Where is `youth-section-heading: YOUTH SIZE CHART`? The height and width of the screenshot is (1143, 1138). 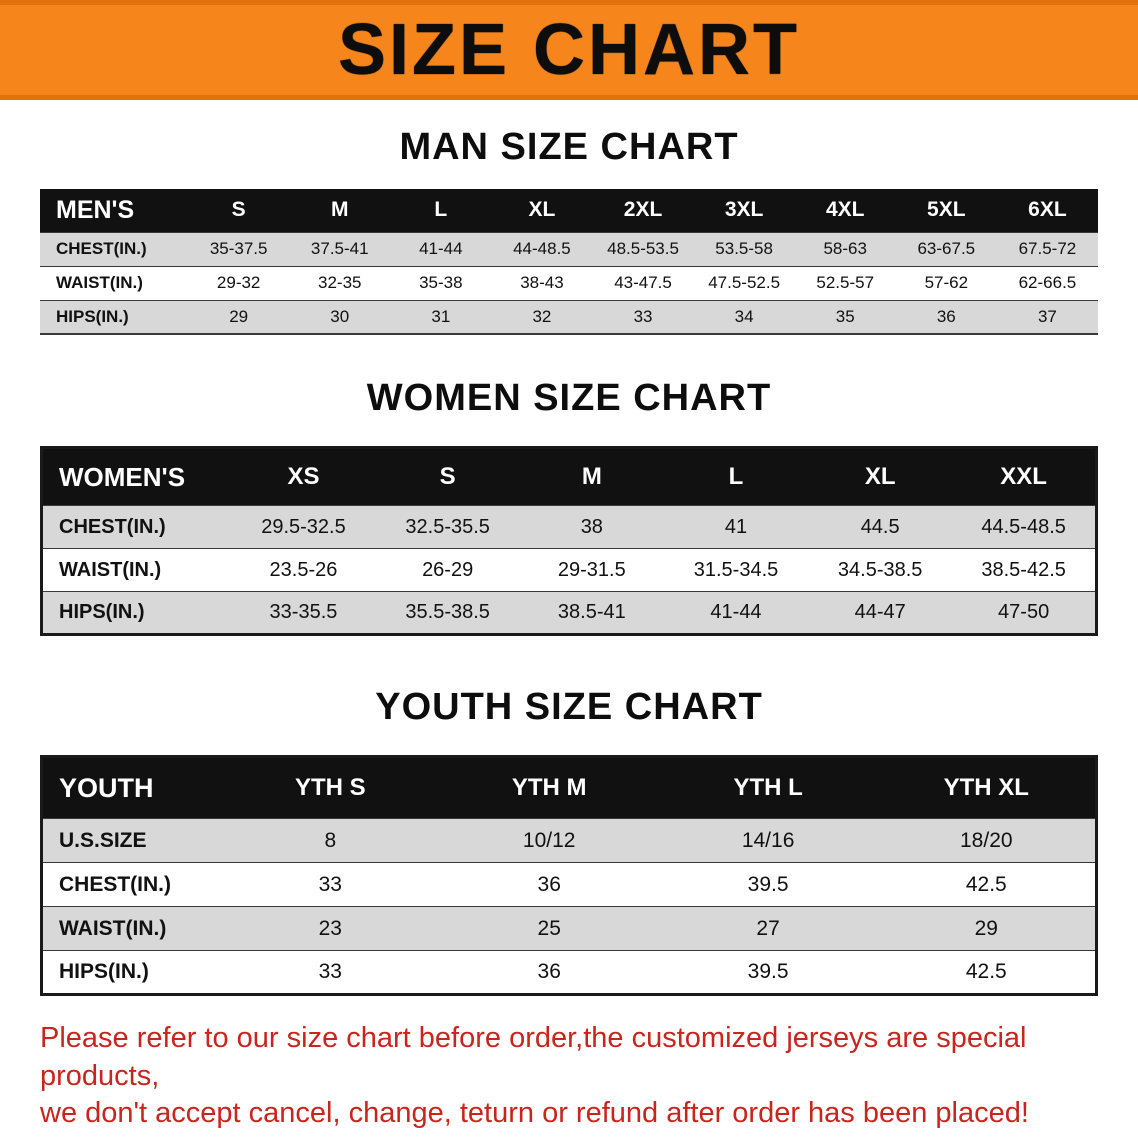 youth-section-heading: YOUTH SIZE CHART is located at coordinates (569, 707).